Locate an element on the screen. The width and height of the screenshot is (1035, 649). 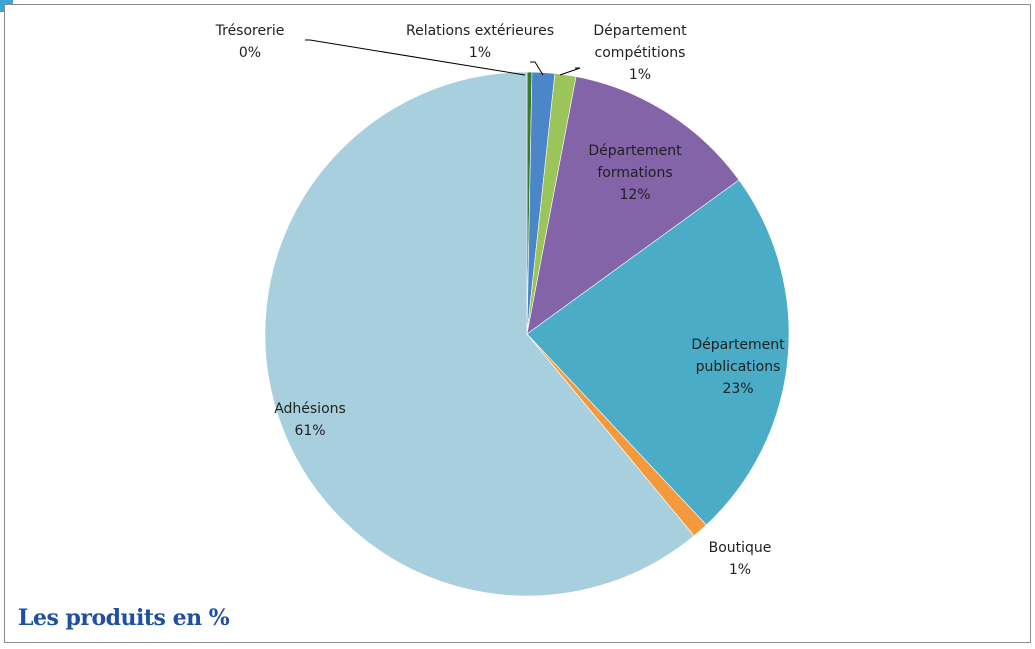
slice-label-group: Trésorerie 0% is located at coordinates (250, 42).